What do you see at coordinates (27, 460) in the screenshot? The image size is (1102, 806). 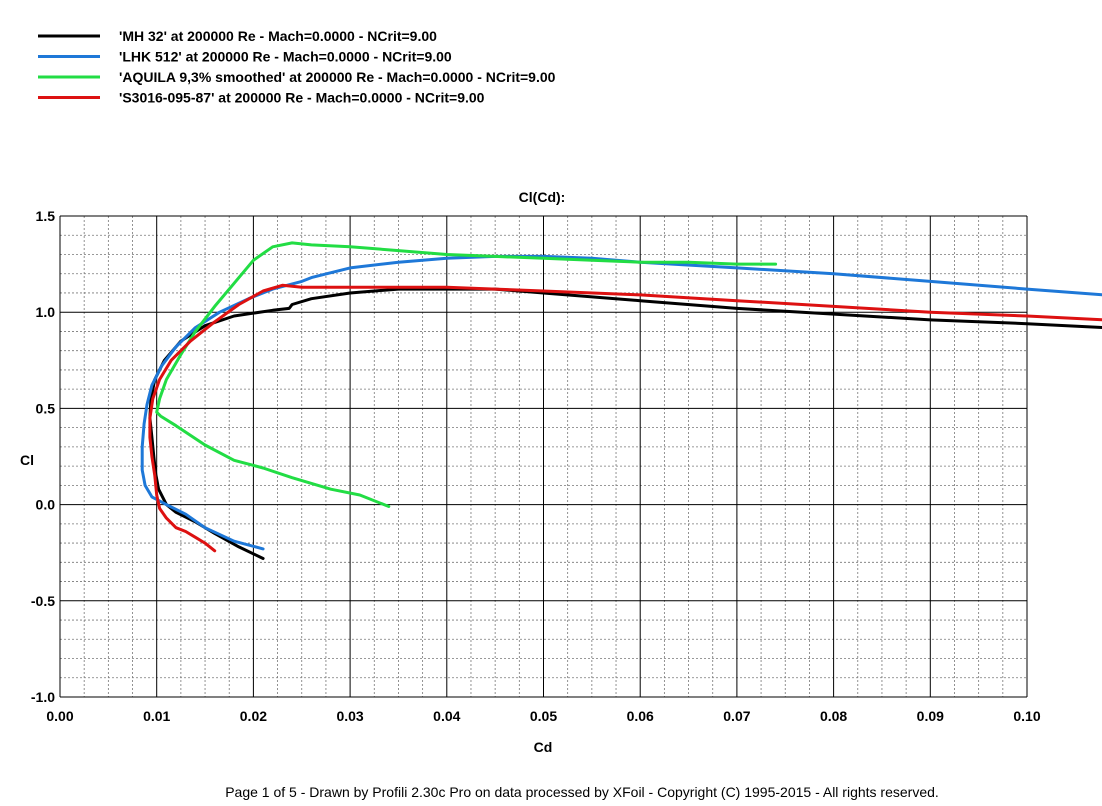 I see `y-axis-label: Cl` at bounding box center [27, 460].